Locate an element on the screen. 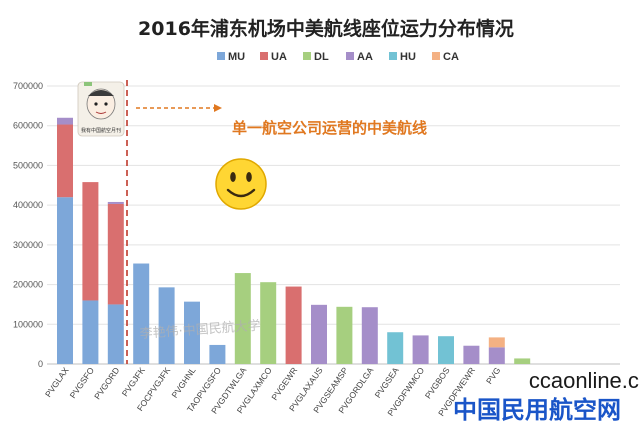  x-tick-label: PVGLAX is located at coordinates (57, 382).